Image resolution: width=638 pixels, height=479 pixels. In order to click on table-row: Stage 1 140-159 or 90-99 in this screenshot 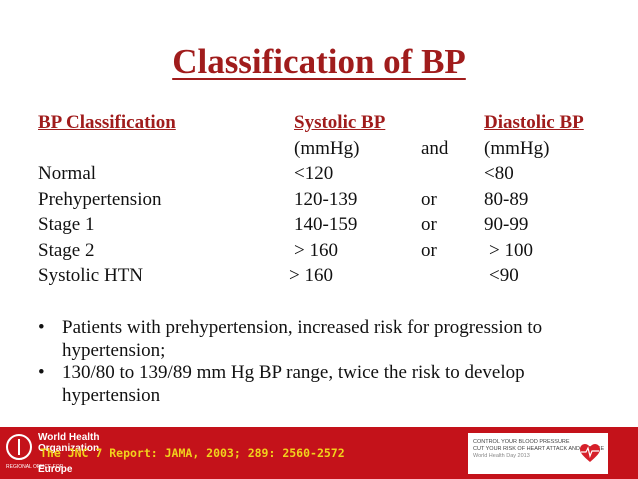, I will do `click(319, 227)`.